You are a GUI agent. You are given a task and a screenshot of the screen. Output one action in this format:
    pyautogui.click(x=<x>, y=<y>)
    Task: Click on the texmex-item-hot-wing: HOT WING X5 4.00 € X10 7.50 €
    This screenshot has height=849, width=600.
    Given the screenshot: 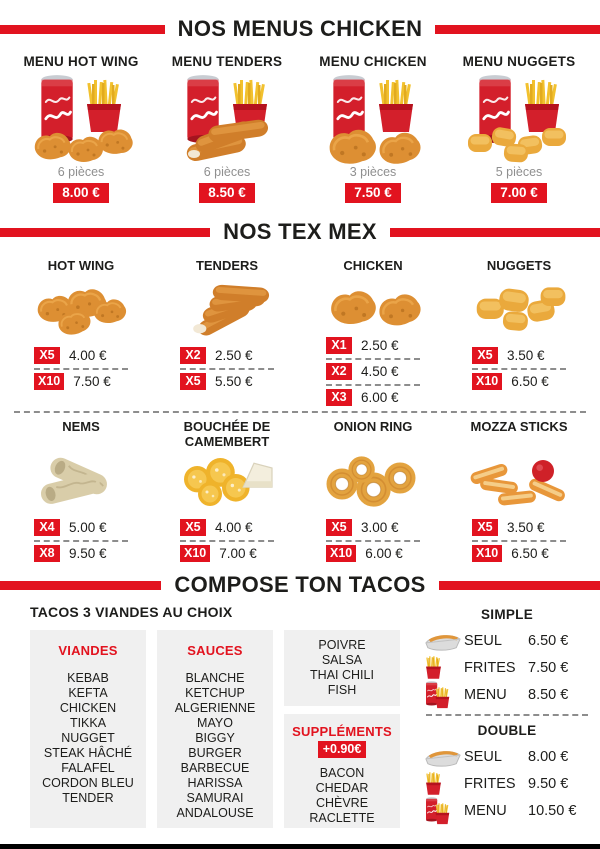 What is the action you would take?
    pyautogui.click(x=81, y=334)
    